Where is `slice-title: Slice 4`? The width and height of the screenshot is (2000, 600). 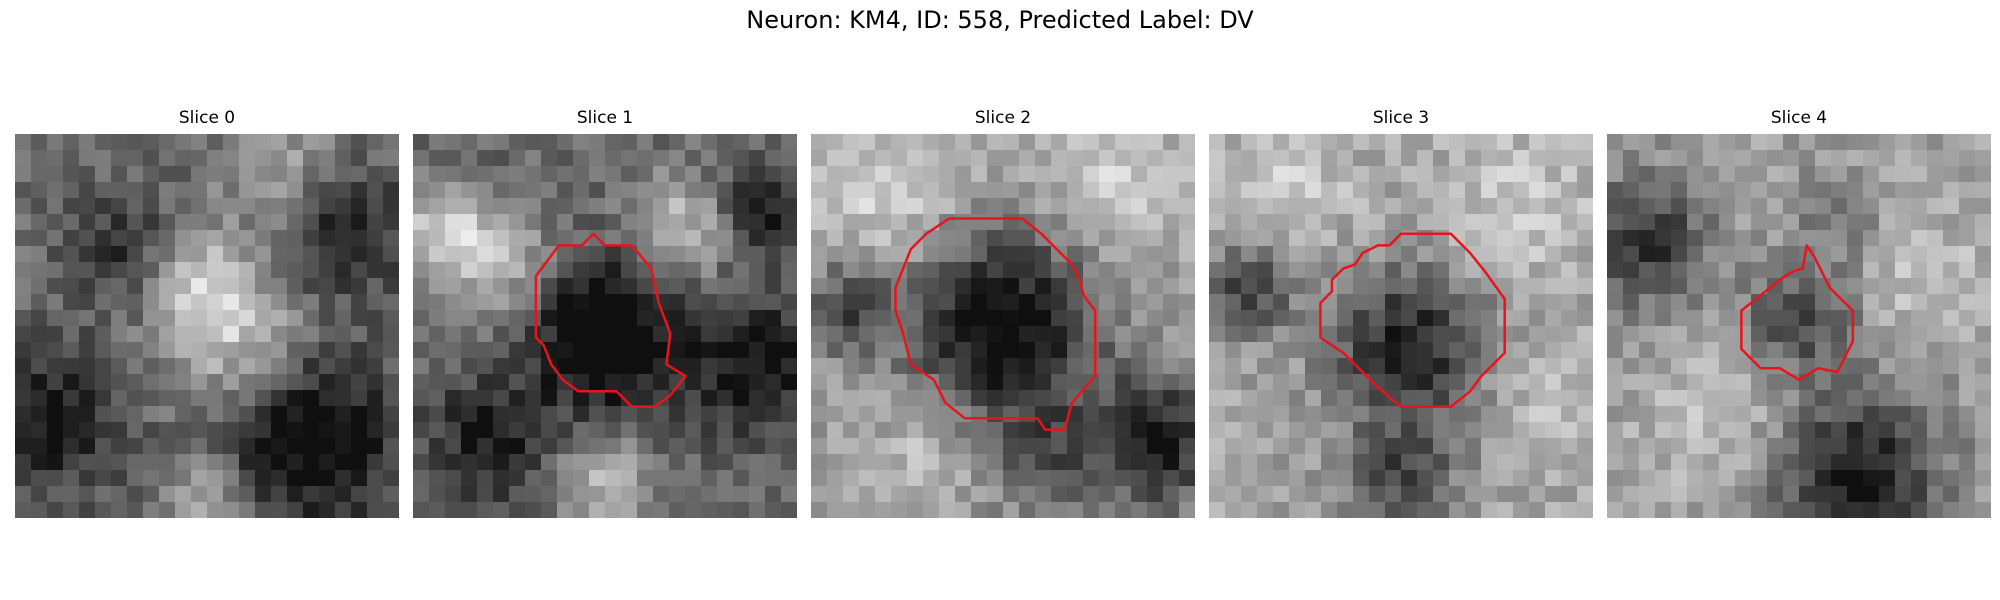
slice-title: Slice 4 is located at coordinates (1799, 118).